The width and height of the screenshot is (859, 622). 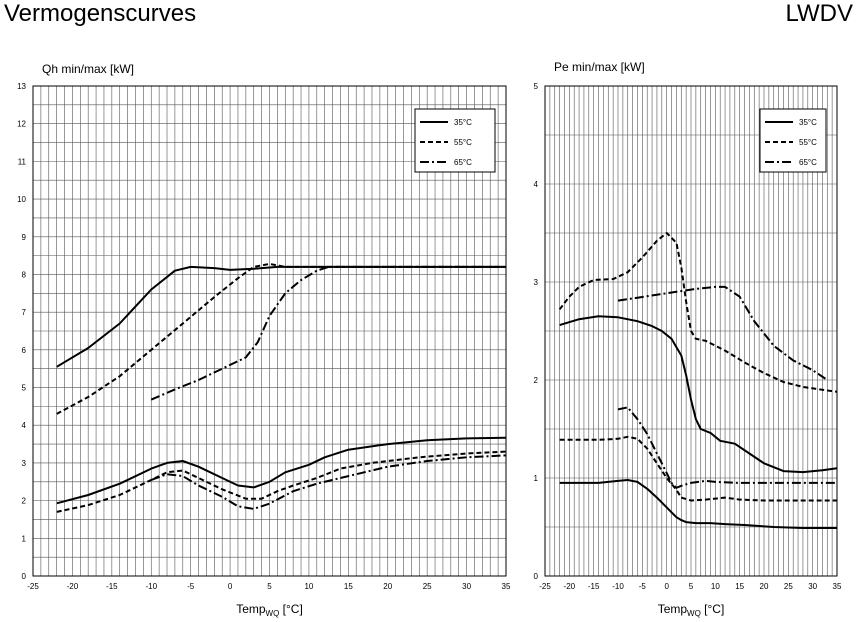 What do you see at coordinates (88, 69) in the screenshot?
I see `y-axis-label: Qh min/max [kW]` at bounding box center [88, 69].